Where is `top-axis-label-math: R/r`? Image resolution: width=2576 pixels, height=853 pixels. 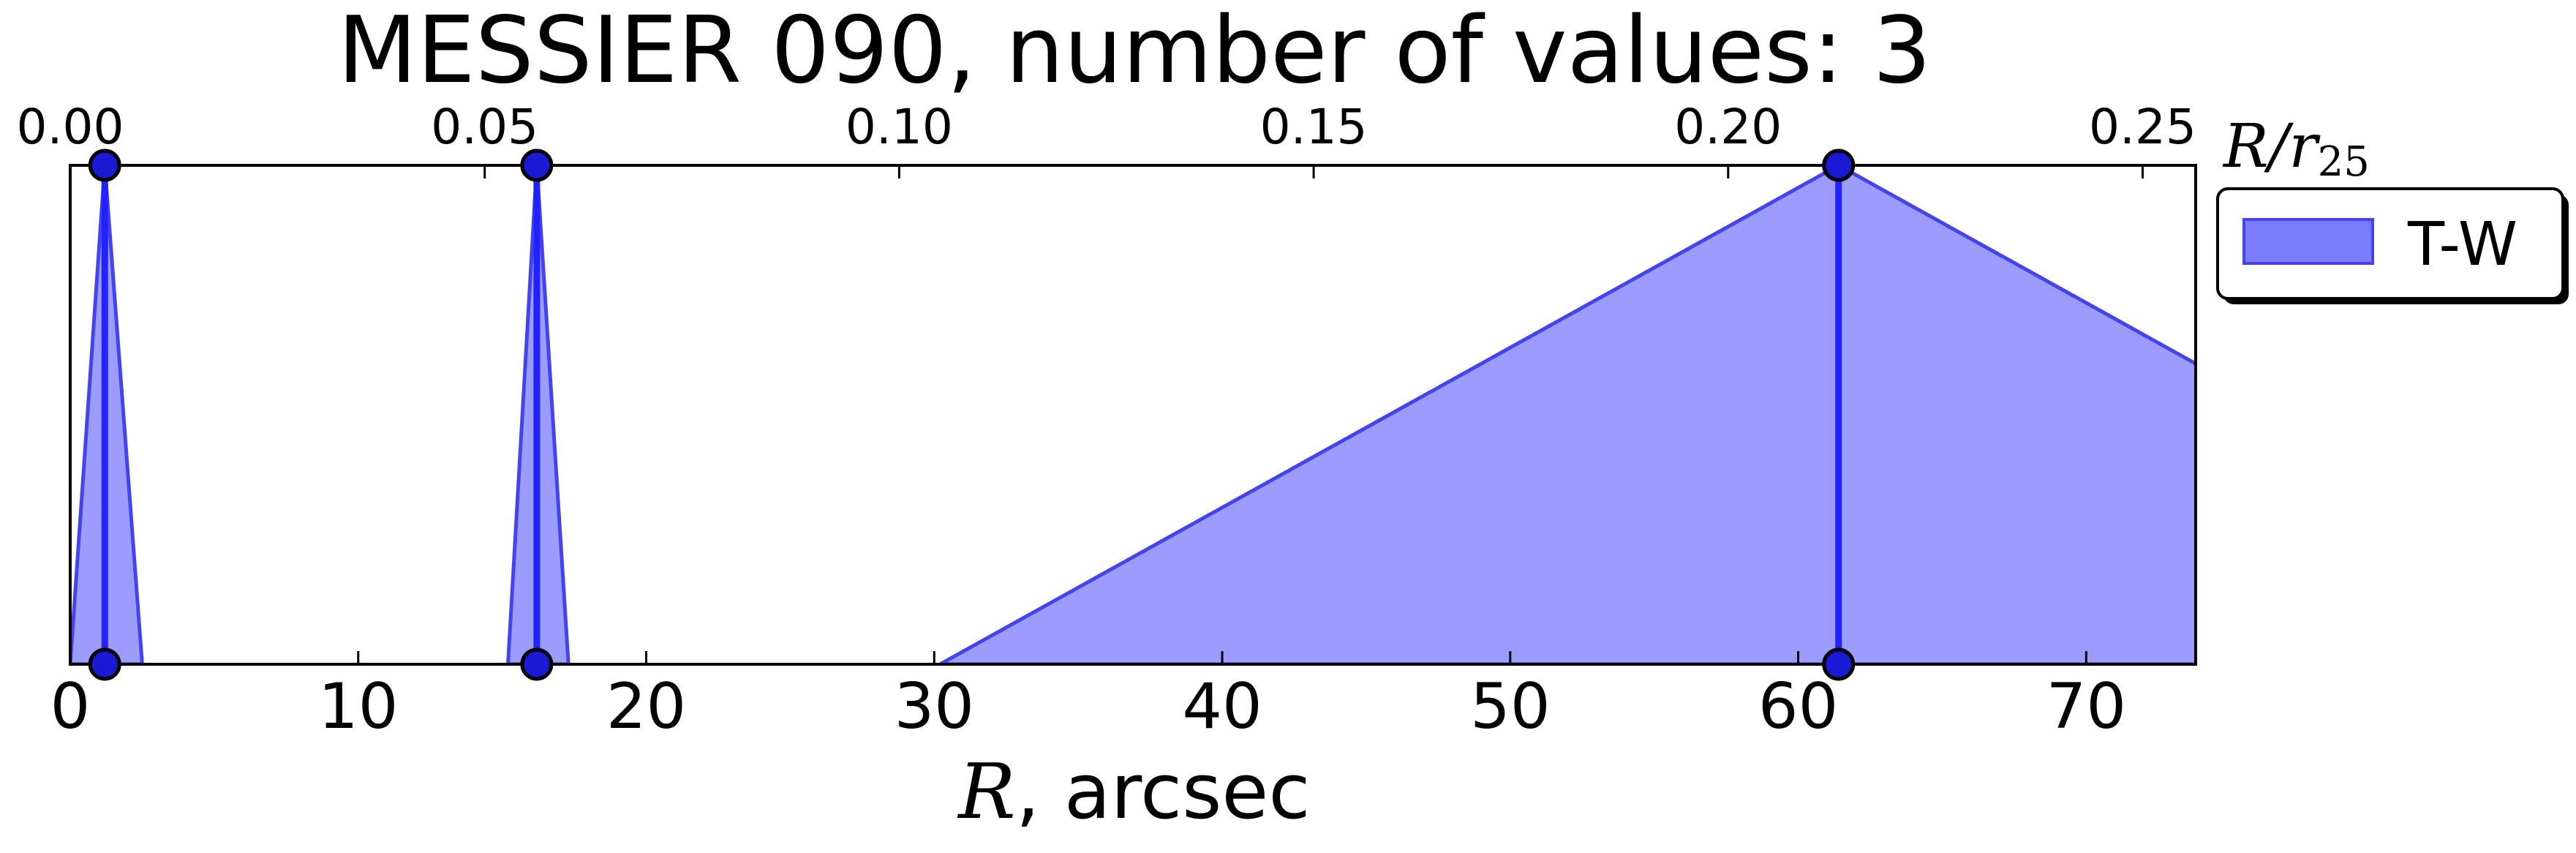 top-axis-label-math: R/r is located at coordinates (2271, 146).